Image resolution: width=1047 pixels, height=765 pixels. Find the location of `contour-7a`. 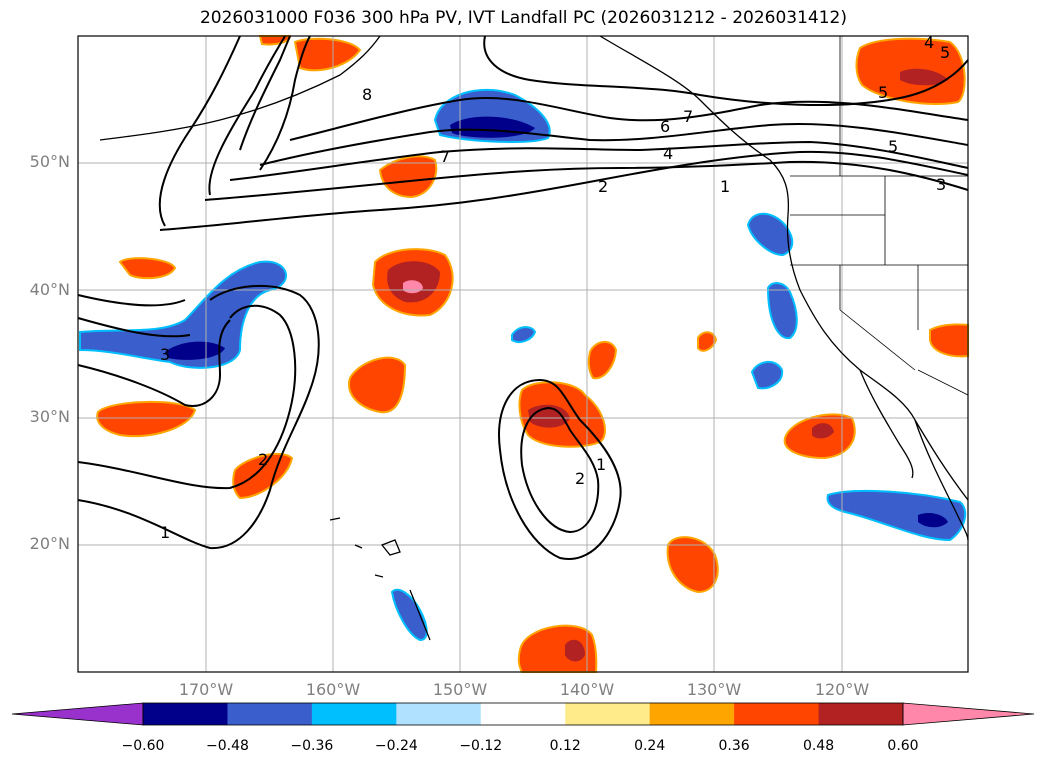

contour-7a is located at coordinates (285, 103).